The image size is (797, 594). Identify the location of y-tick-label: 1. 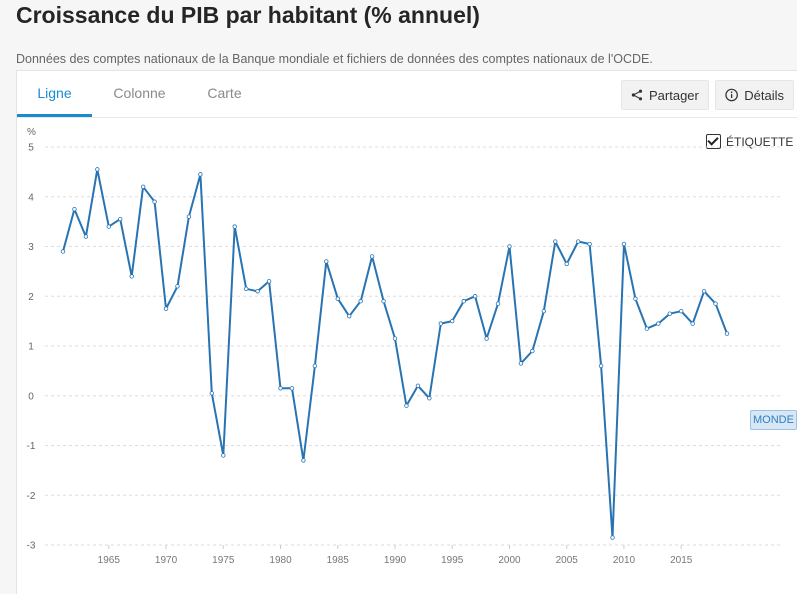
(31, 347).